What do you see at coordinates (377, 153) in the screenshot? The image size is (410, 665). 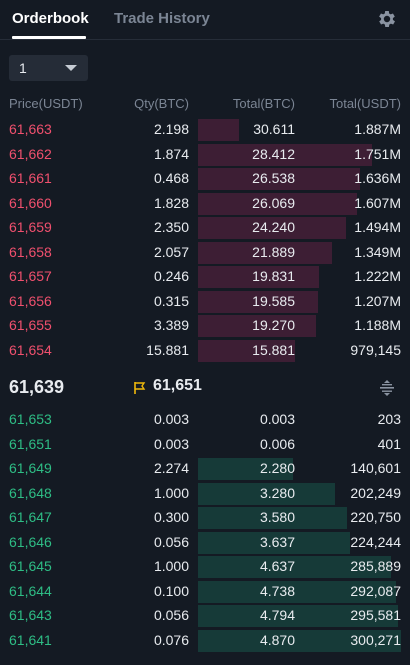 I see `ask-total-usdt: 1.751M` at bounding box center [377, 153].